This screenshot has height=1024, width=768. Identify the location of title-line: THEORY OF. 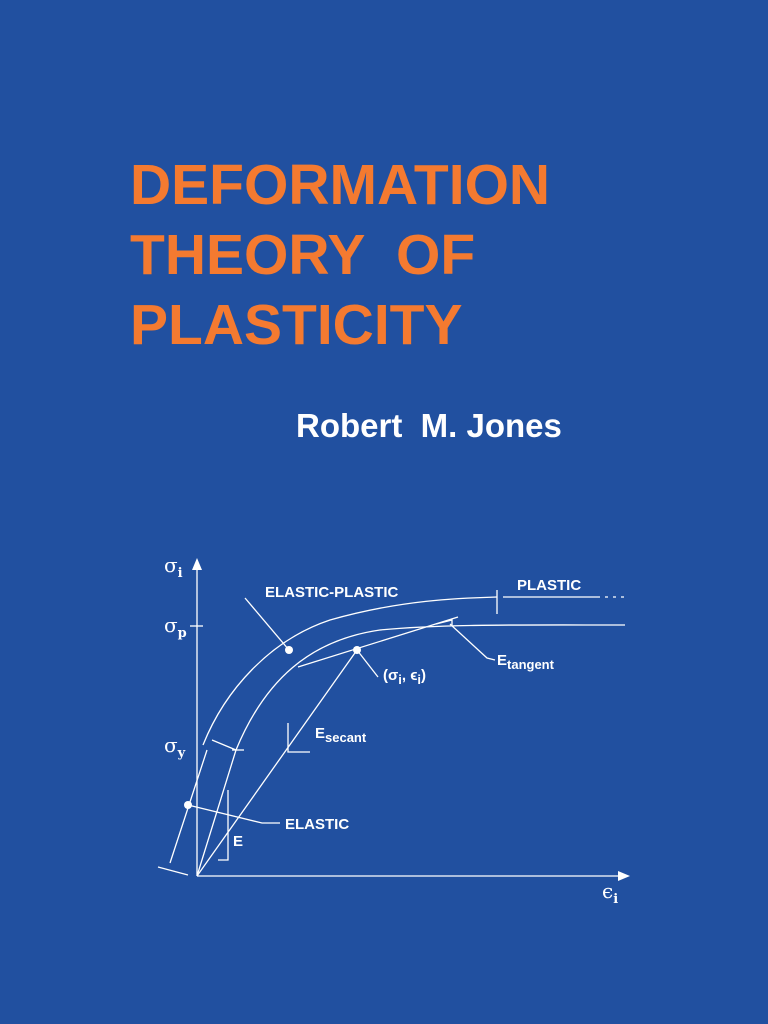
(302, 255).